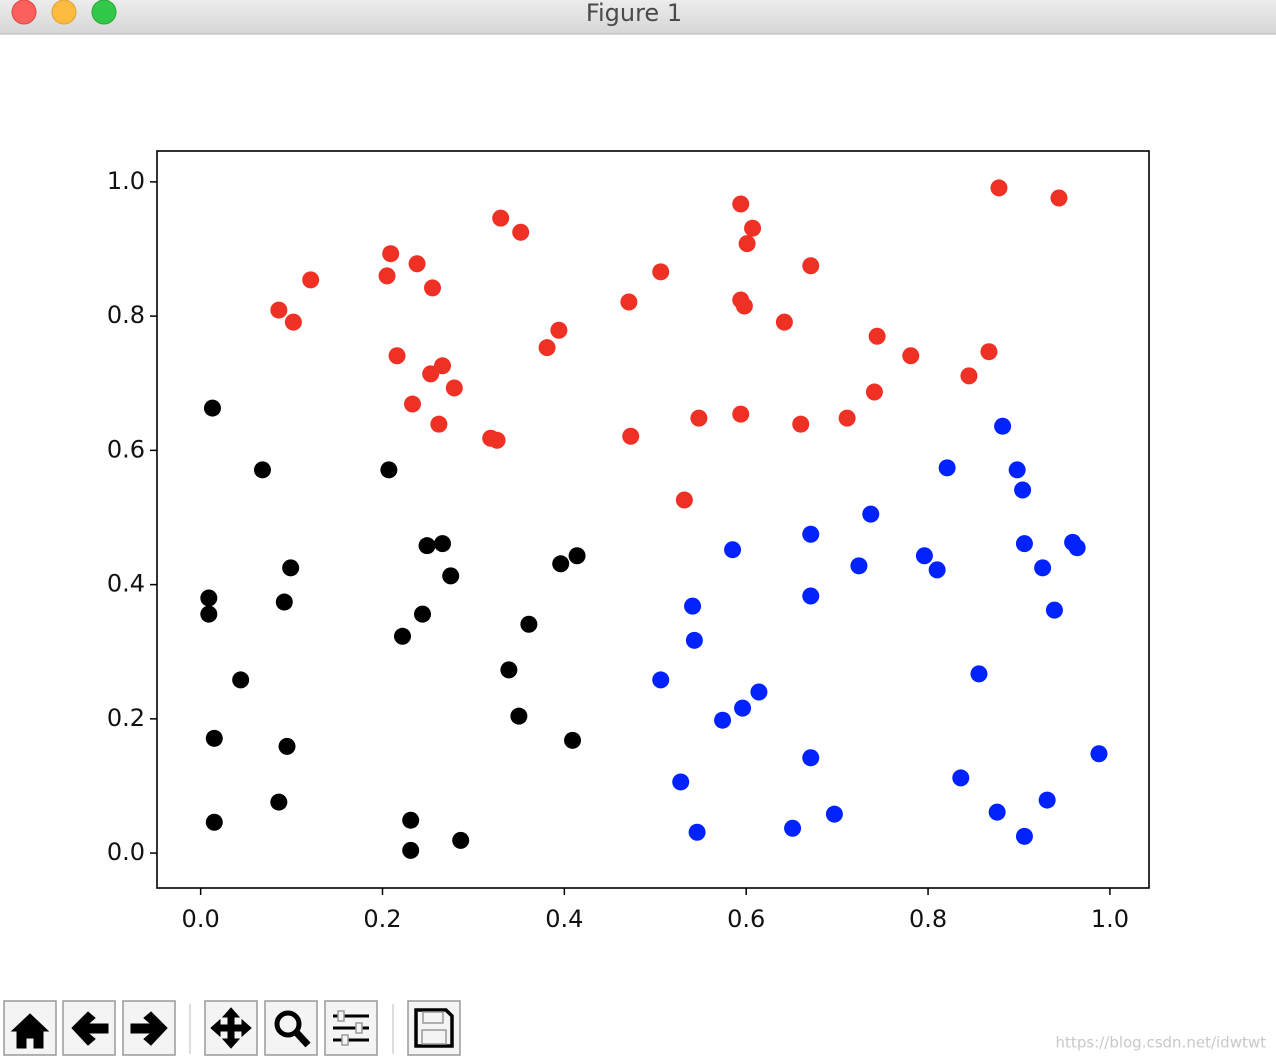 The width and height of the screenshot is (1276, 1060). I want to click on close-button, so click(24, 12).